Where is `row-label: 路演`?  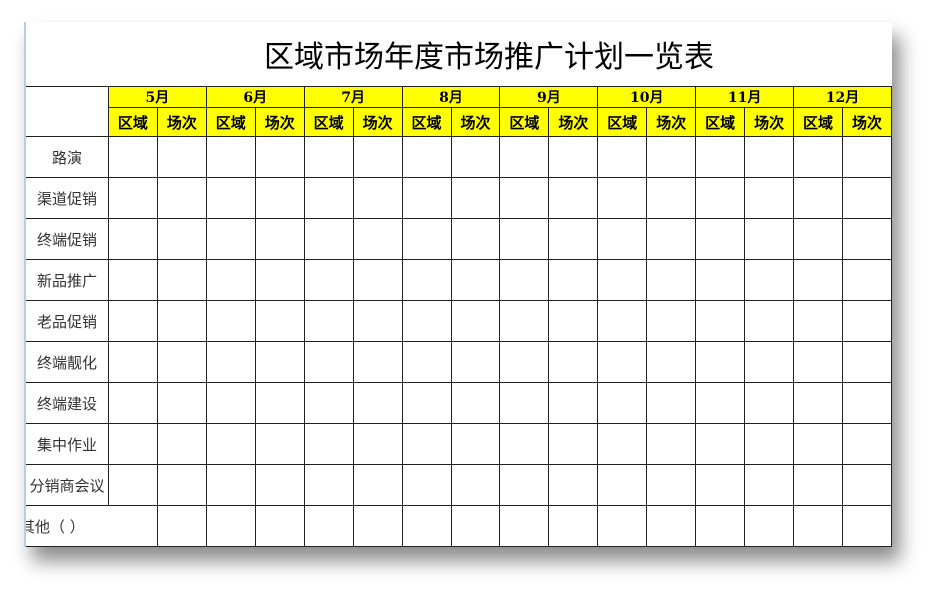 row-label: 路演 is located at coordinates (67, 157).